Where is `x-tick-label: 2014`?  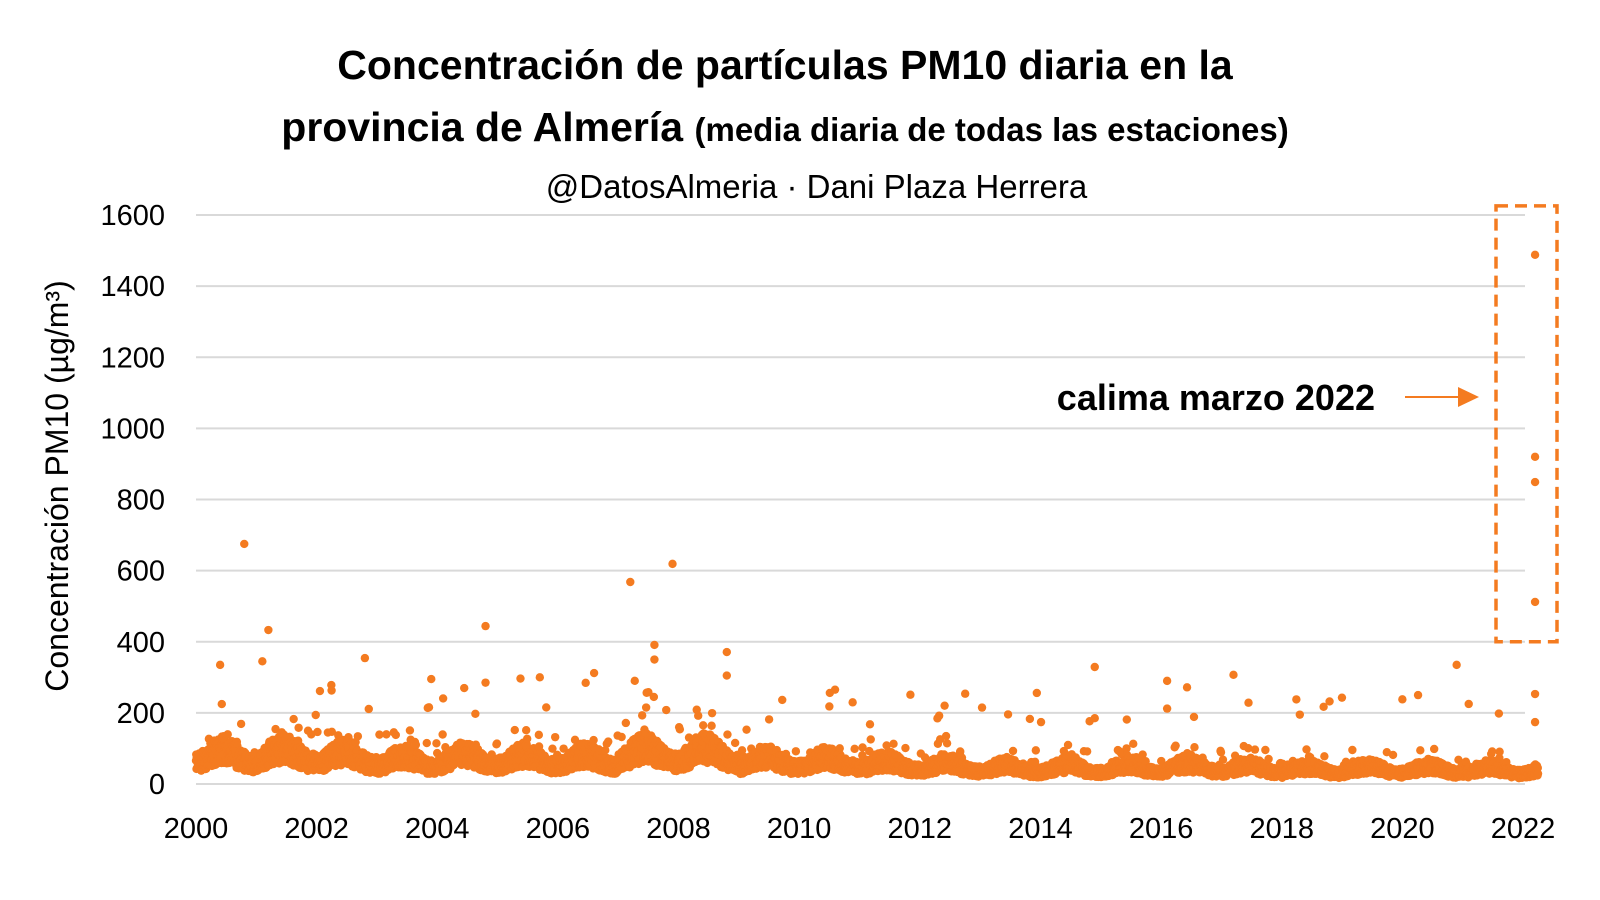
x-tick-label: 2014 is located at coordinates (1040, 829).